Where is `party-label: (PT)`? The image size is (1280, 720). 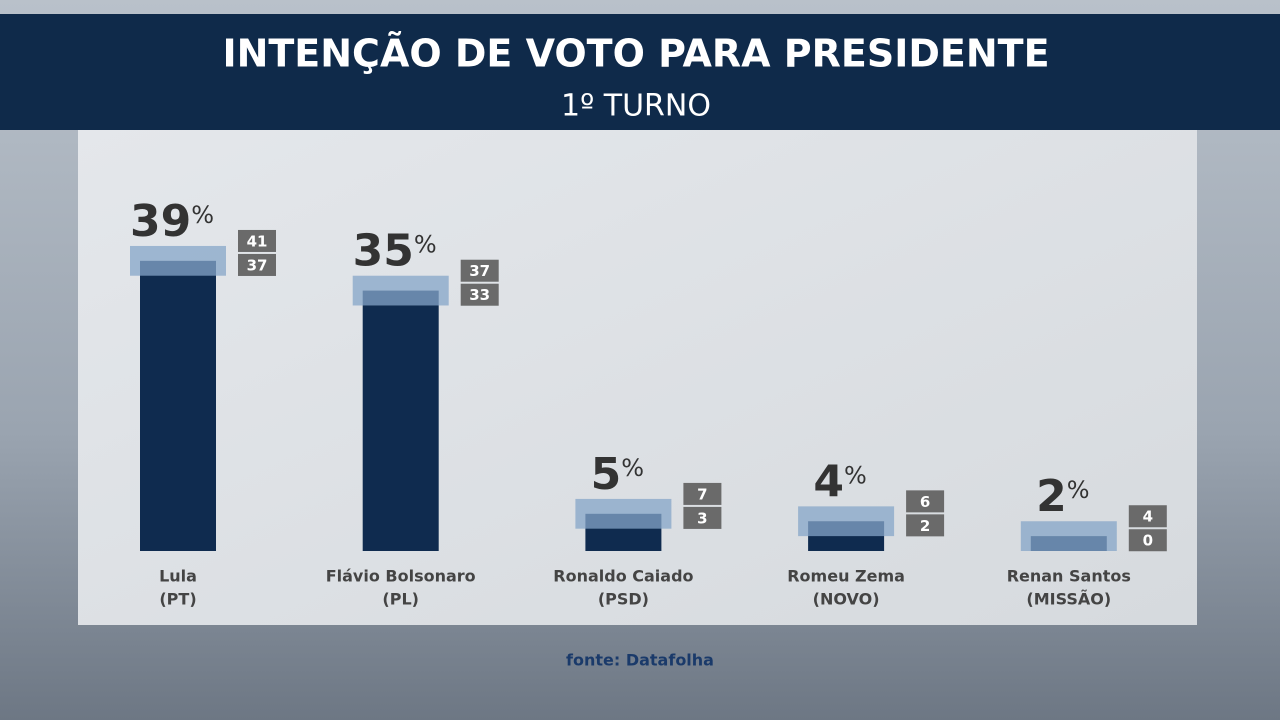
party-label: (PT) is located at coordinates (177, 599).